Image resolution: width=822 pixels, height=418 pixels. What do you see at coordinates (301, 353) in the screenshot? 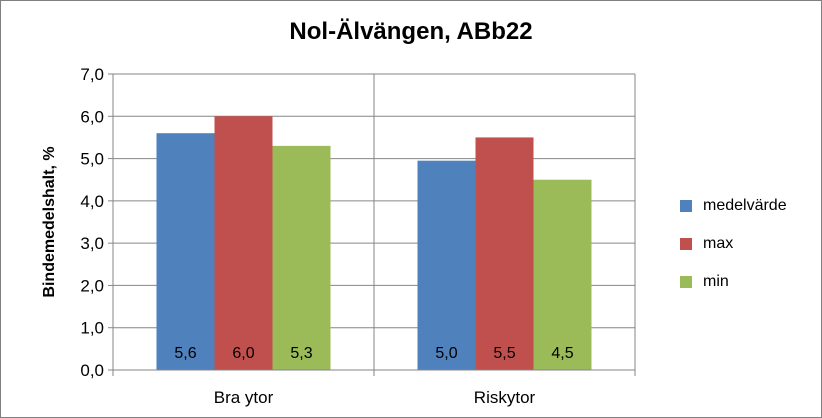
I see `data-label: 5,3` at bounding box center [301, 353].